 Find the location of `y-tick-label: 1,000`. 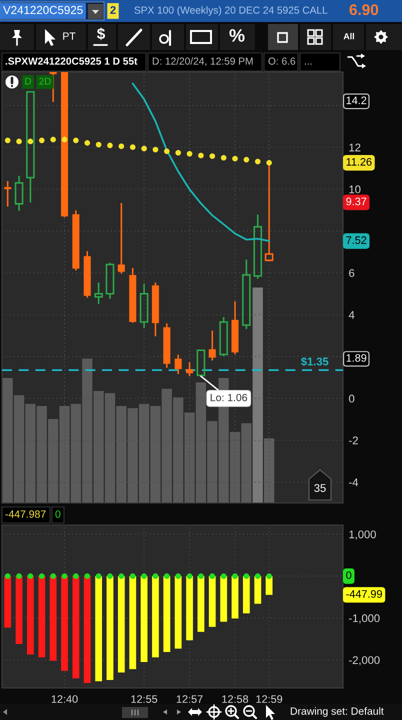

y-tick-label: 1,000 is located at coordinates (362, 535).